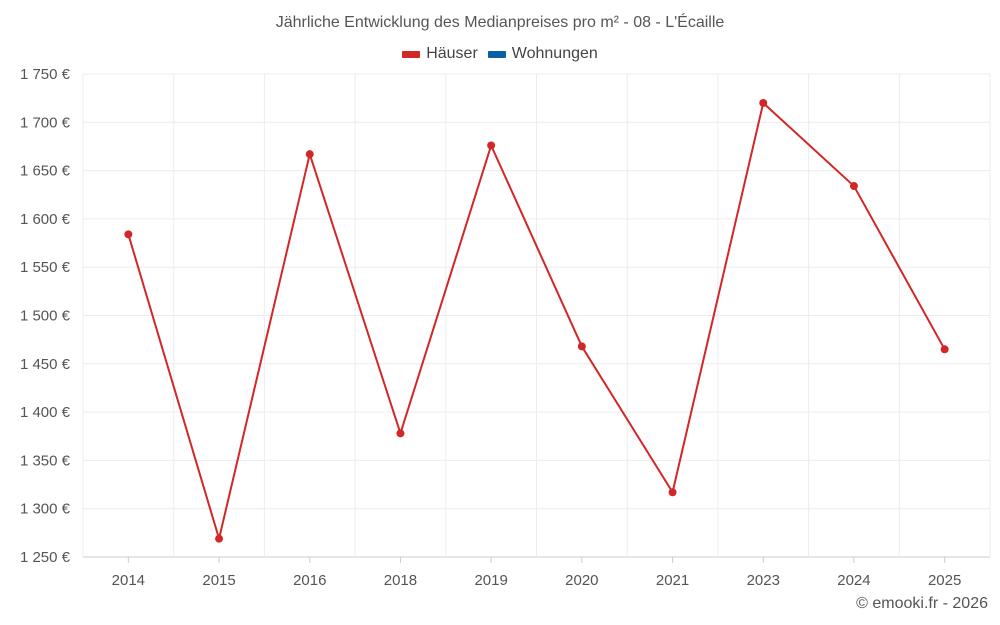 This screenshot has width=1000, height=625. What do you see at coordinates (128, 580) in the screenshot?
I see `x-tick-label: 2014` at bounding box center [128, 580].